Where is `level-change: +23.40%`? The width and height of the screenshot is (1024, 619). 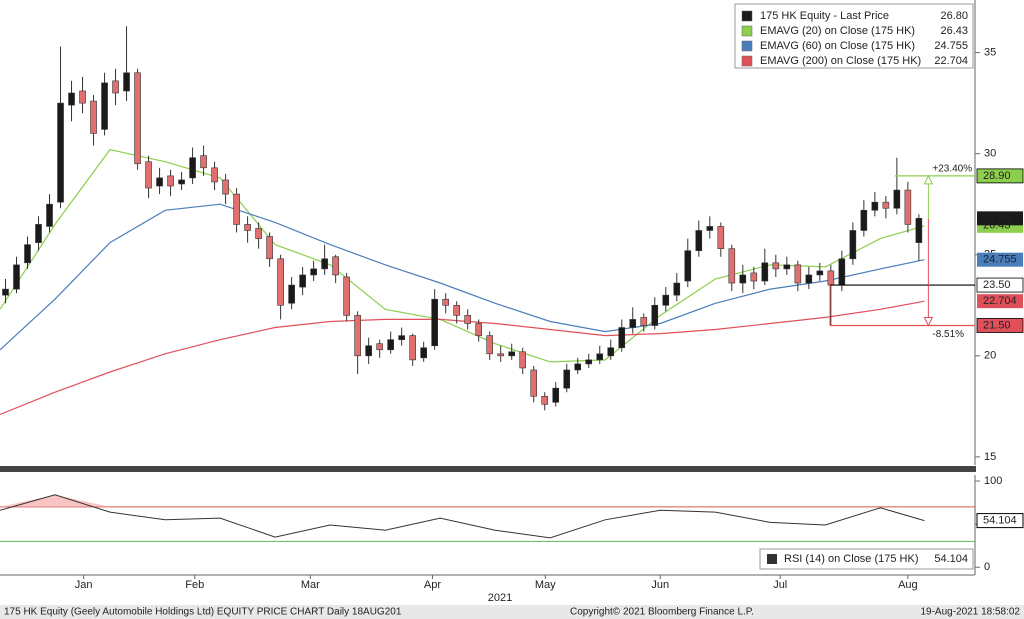
level-change: +23.40% is located at coordinates (952, 169).